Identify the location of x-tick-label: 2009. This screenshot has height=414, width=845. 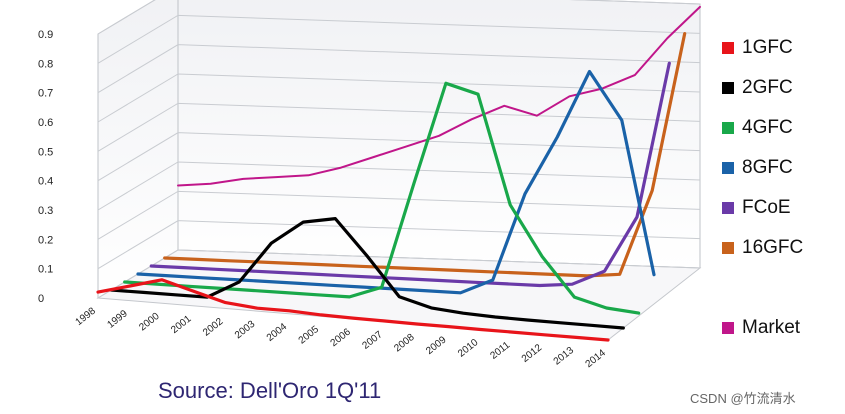
(436, 345).